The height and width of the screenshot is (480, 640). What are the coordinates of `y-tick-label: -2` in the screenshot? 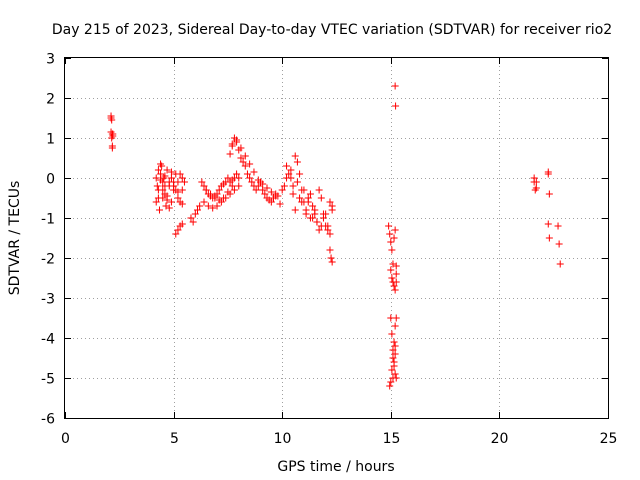 It's located at (48, 260).